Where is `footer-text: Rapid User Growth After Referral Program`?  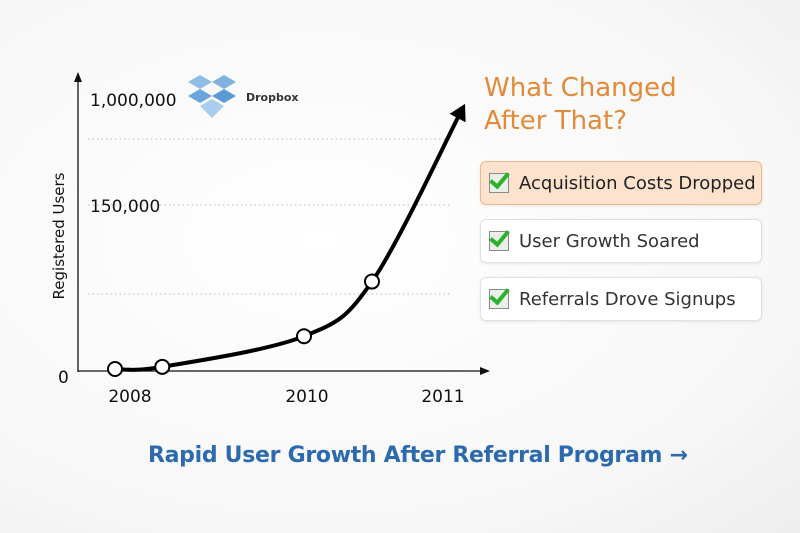 footer-text: Rapid User Growth After Referral Program is located at coordinates (405, 455).